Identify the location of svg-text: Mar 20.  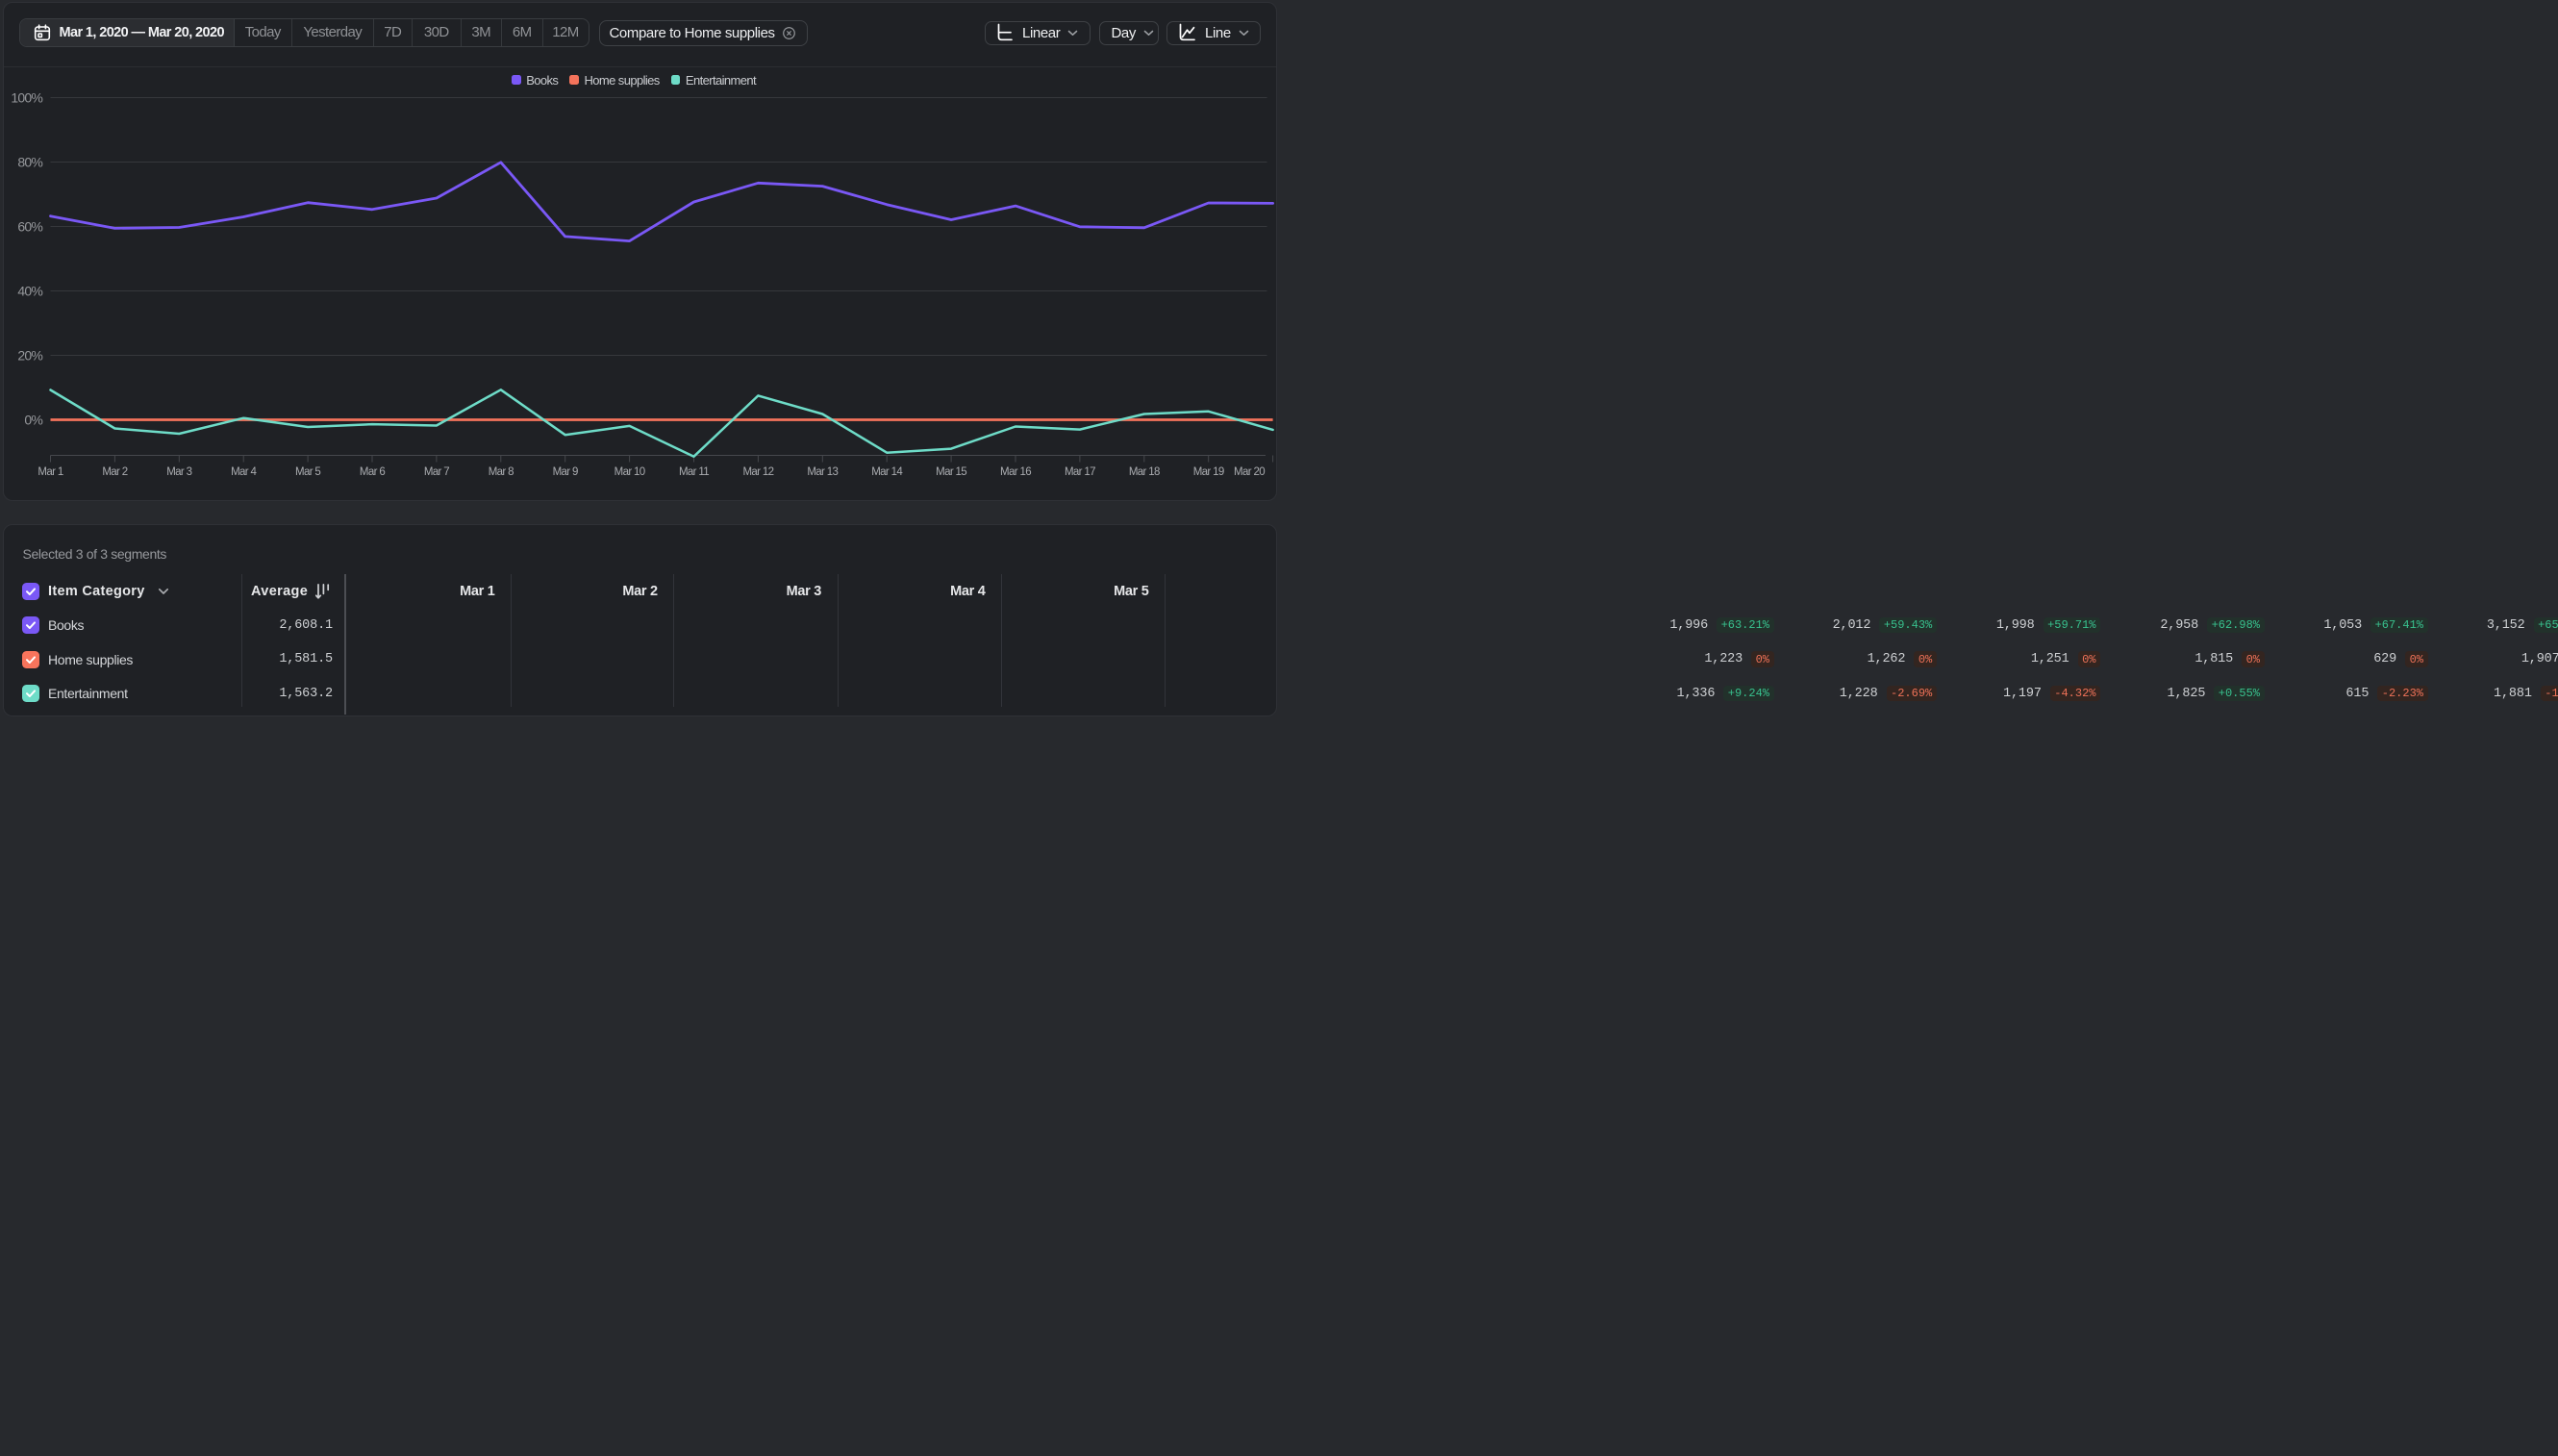
(1249, 472).